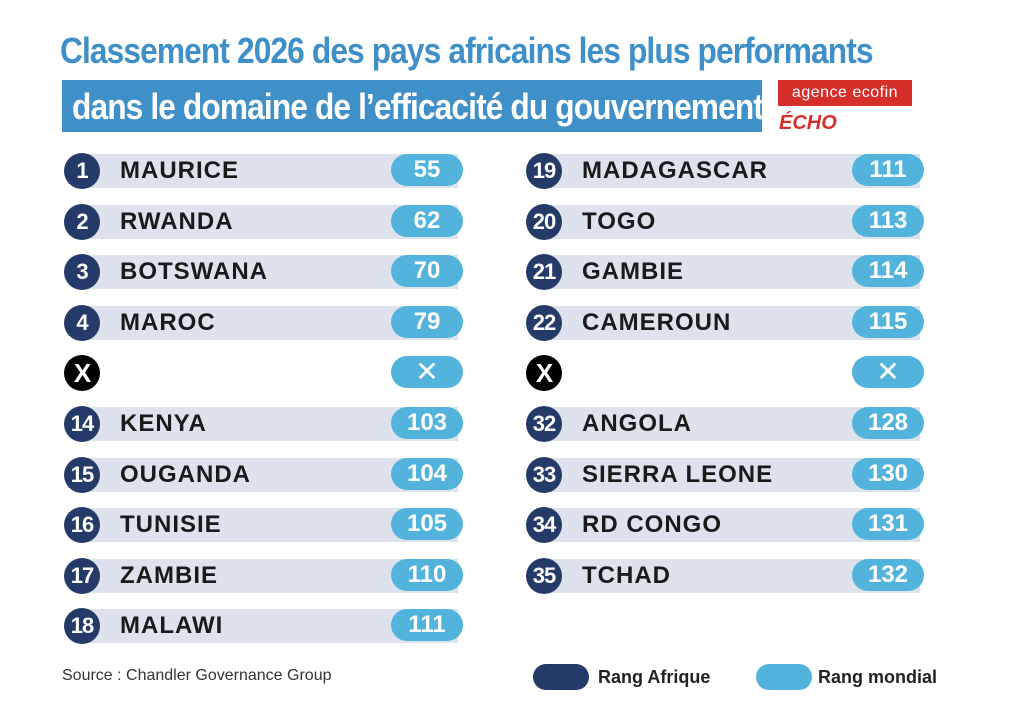 This screenshot has height=714, width=1024. I want to click on africa-rank-badge: 32, so click(544, 424).